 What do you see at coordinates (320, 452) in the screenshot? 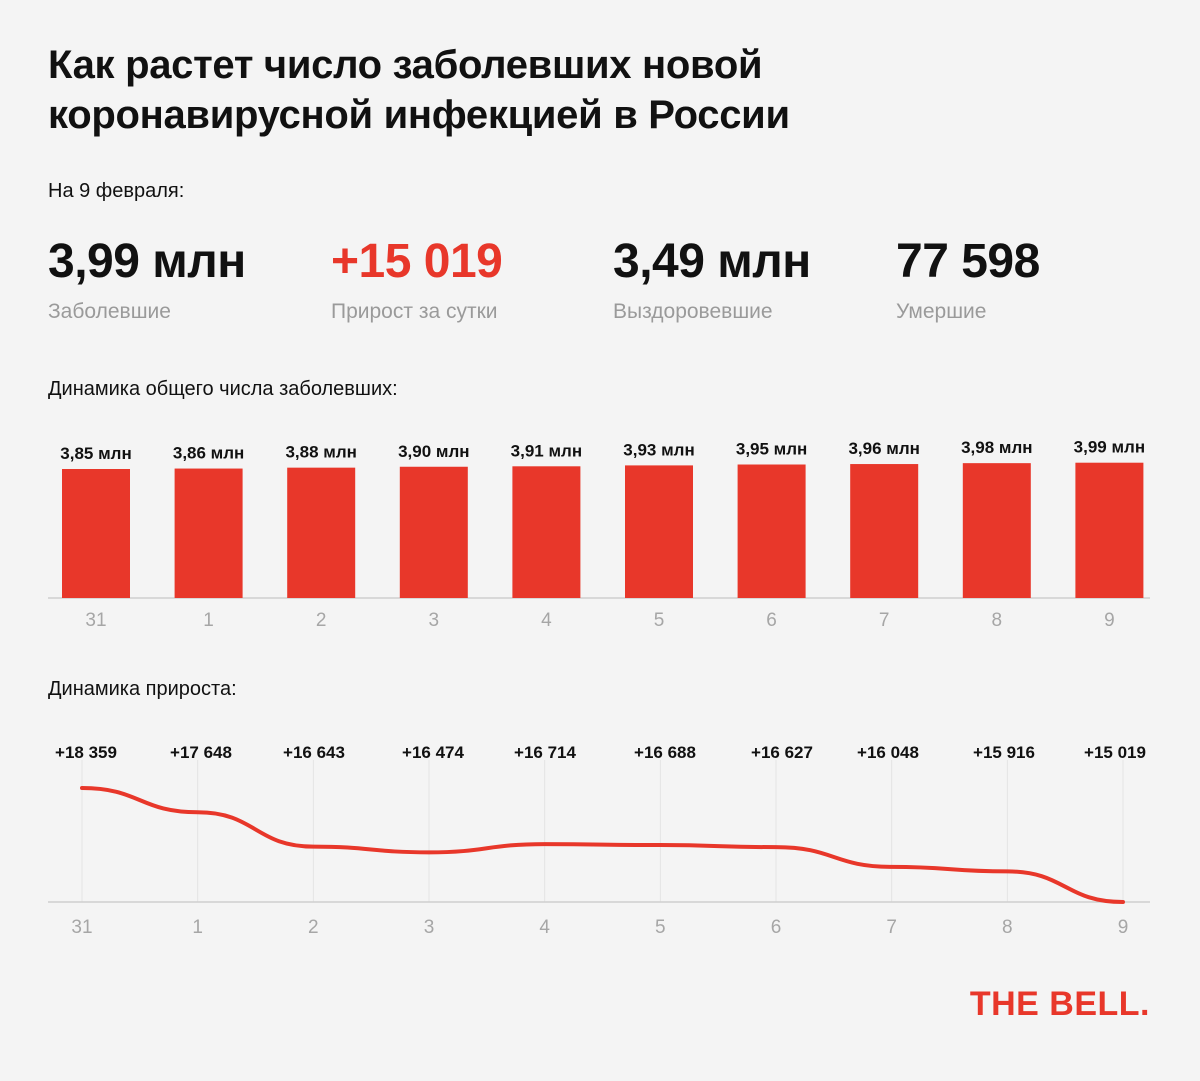
I see `bar-value-label-2: 3,88 млн` at bounding box center [320, 452].